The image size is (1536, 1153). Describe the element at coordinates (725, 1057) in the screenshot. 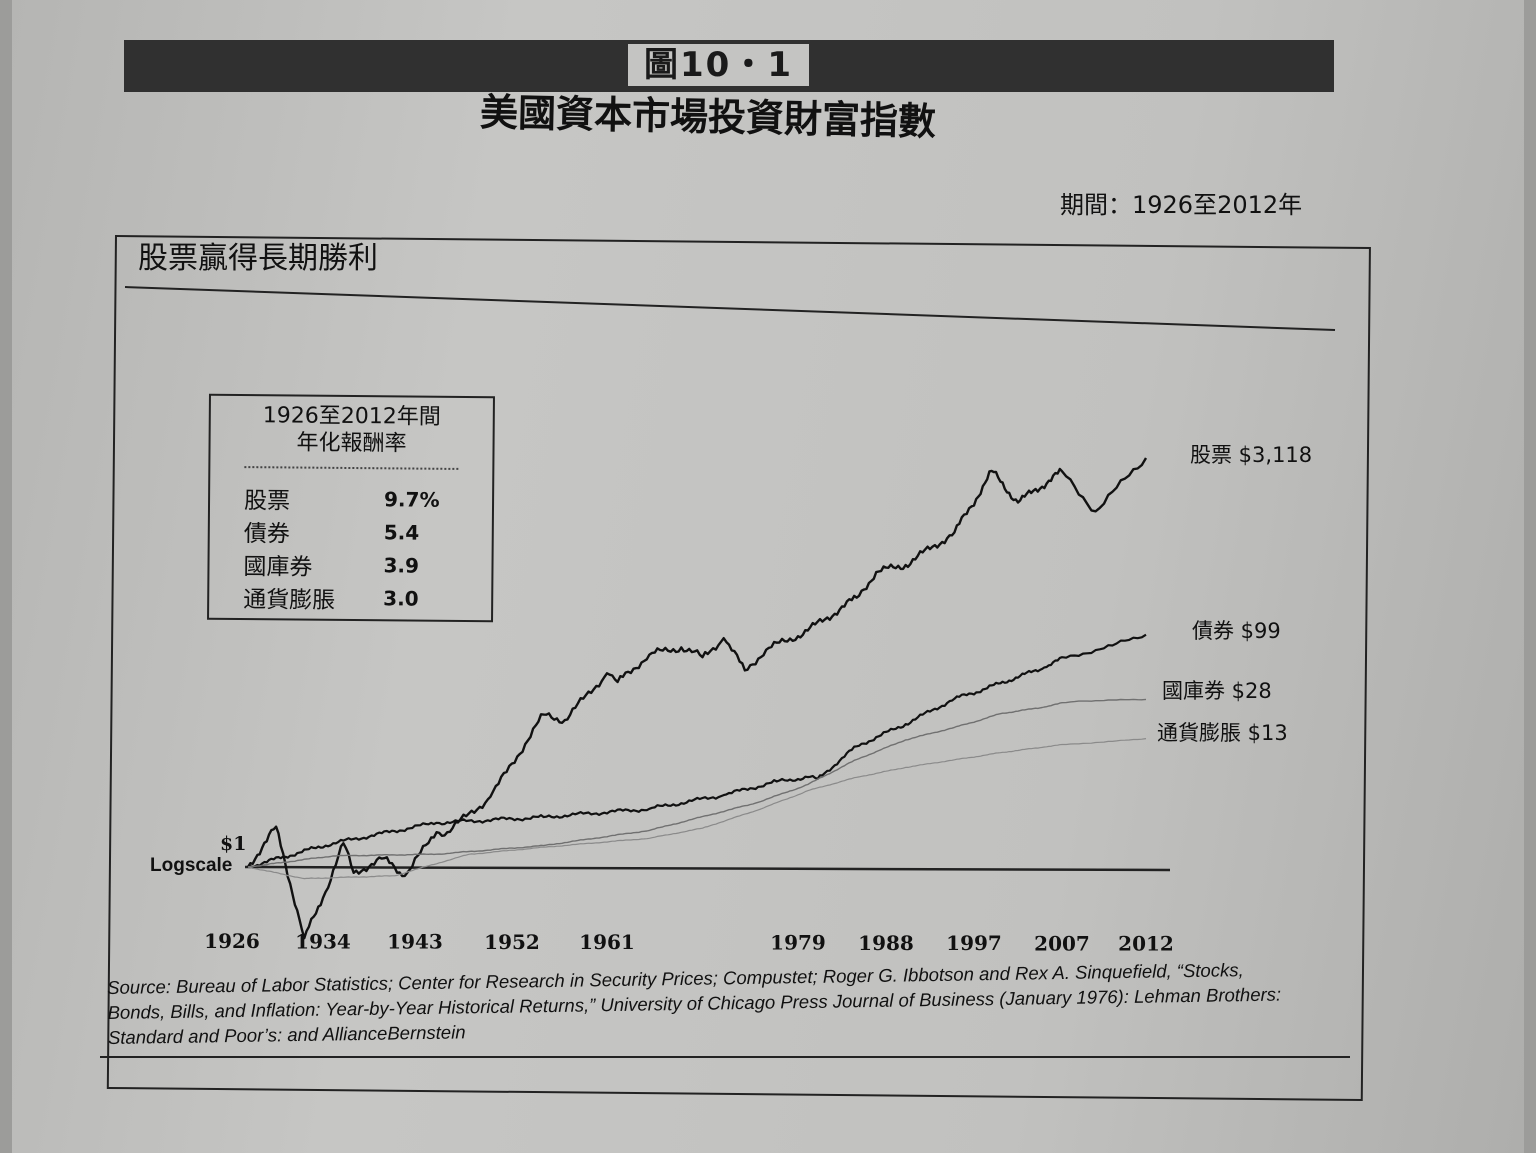

I see `bottom-rule` at that location.